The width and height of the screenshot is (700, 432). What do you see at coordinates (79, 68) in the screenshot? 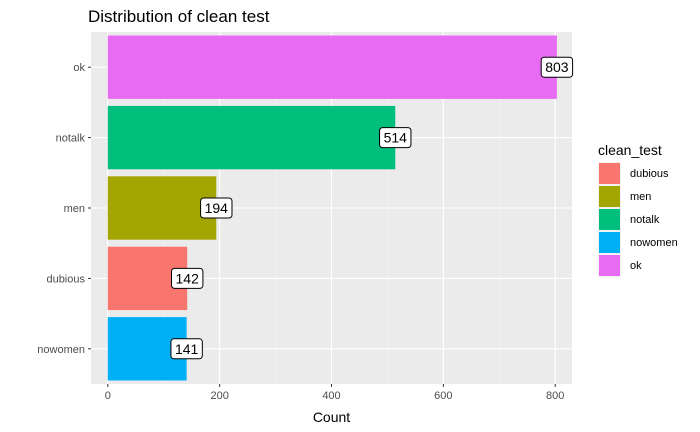
I see `y-tick-label: ok` at bounding box center [79, 68].